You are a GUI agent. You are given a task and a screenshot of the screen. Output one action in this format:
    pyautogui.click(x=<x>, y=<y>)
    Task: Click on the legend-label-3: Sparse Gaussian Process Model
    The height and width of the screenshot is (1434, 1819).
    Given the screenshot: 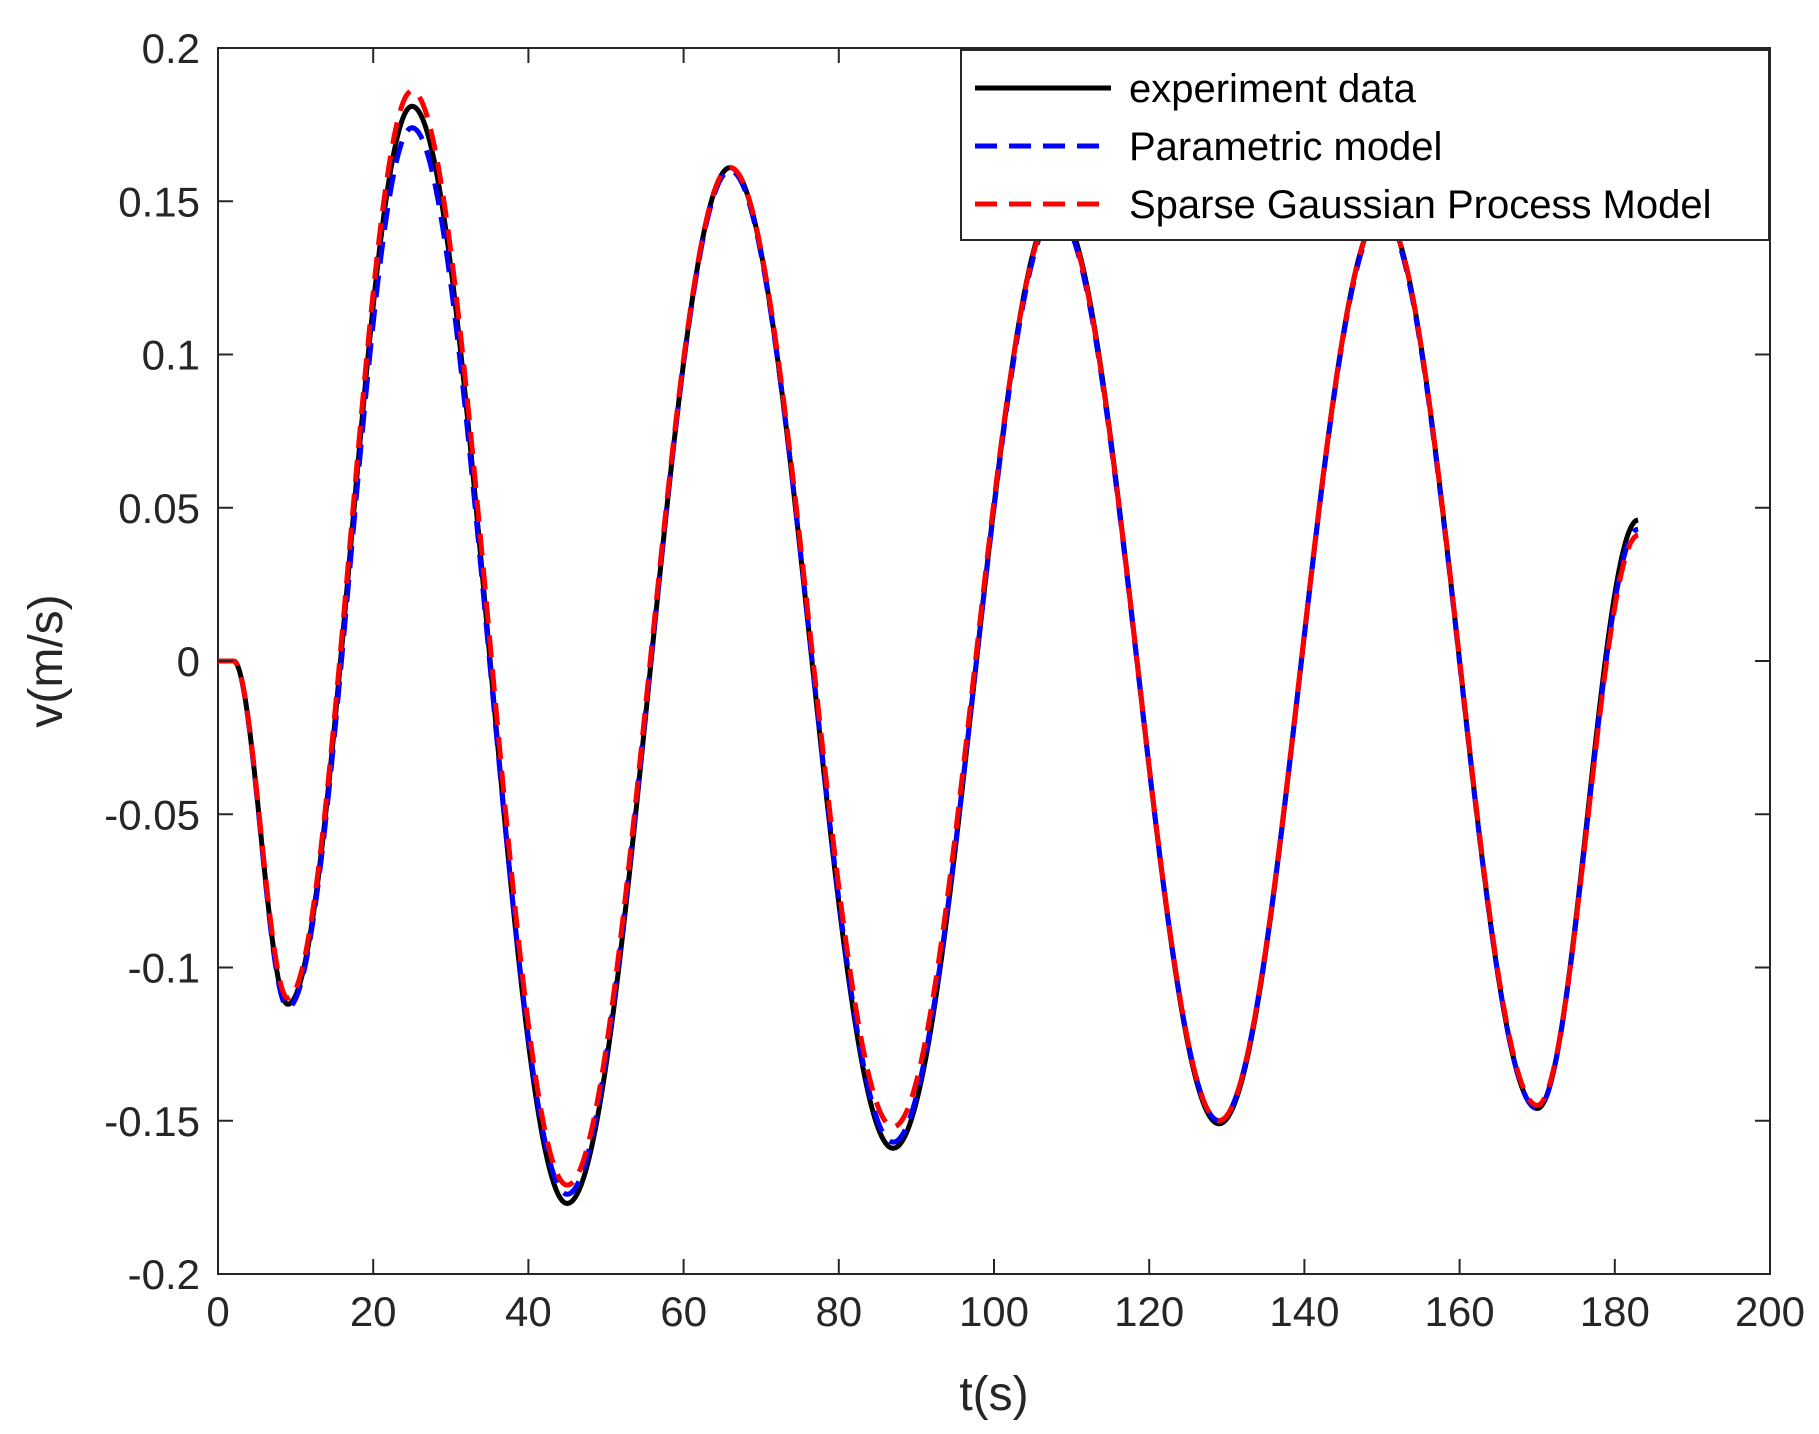 What is the action you would take?
    pyautogui.click(x=1420, y=205)
    